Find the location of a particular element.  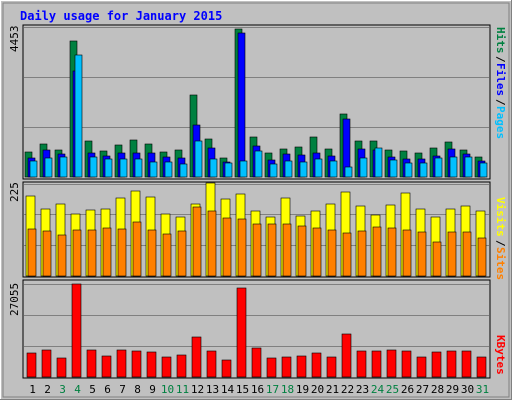

day-label-1: 1 is located at coordinates (32, 389).